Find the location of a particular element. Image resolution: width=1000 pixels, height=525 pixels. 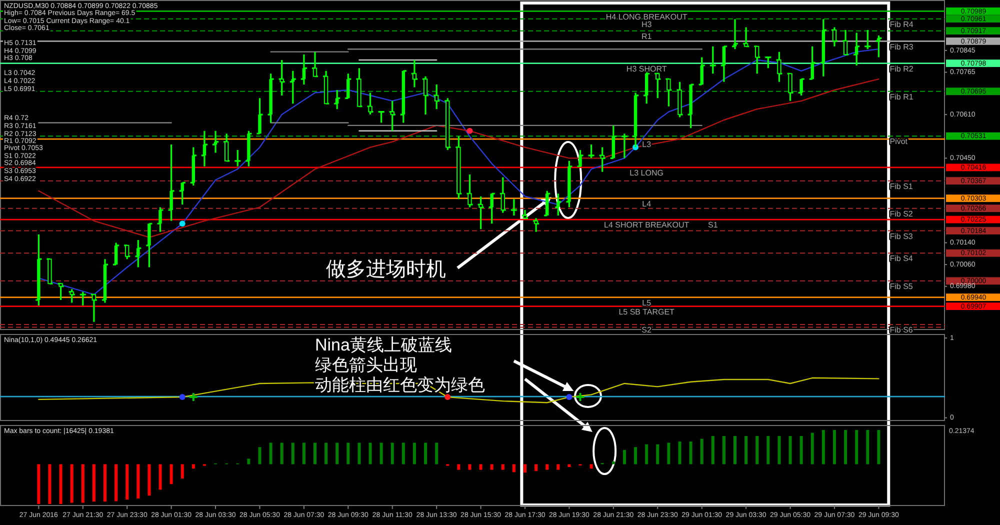

annotation: 绿色箭头出现 is located at coordinates (366, 364).